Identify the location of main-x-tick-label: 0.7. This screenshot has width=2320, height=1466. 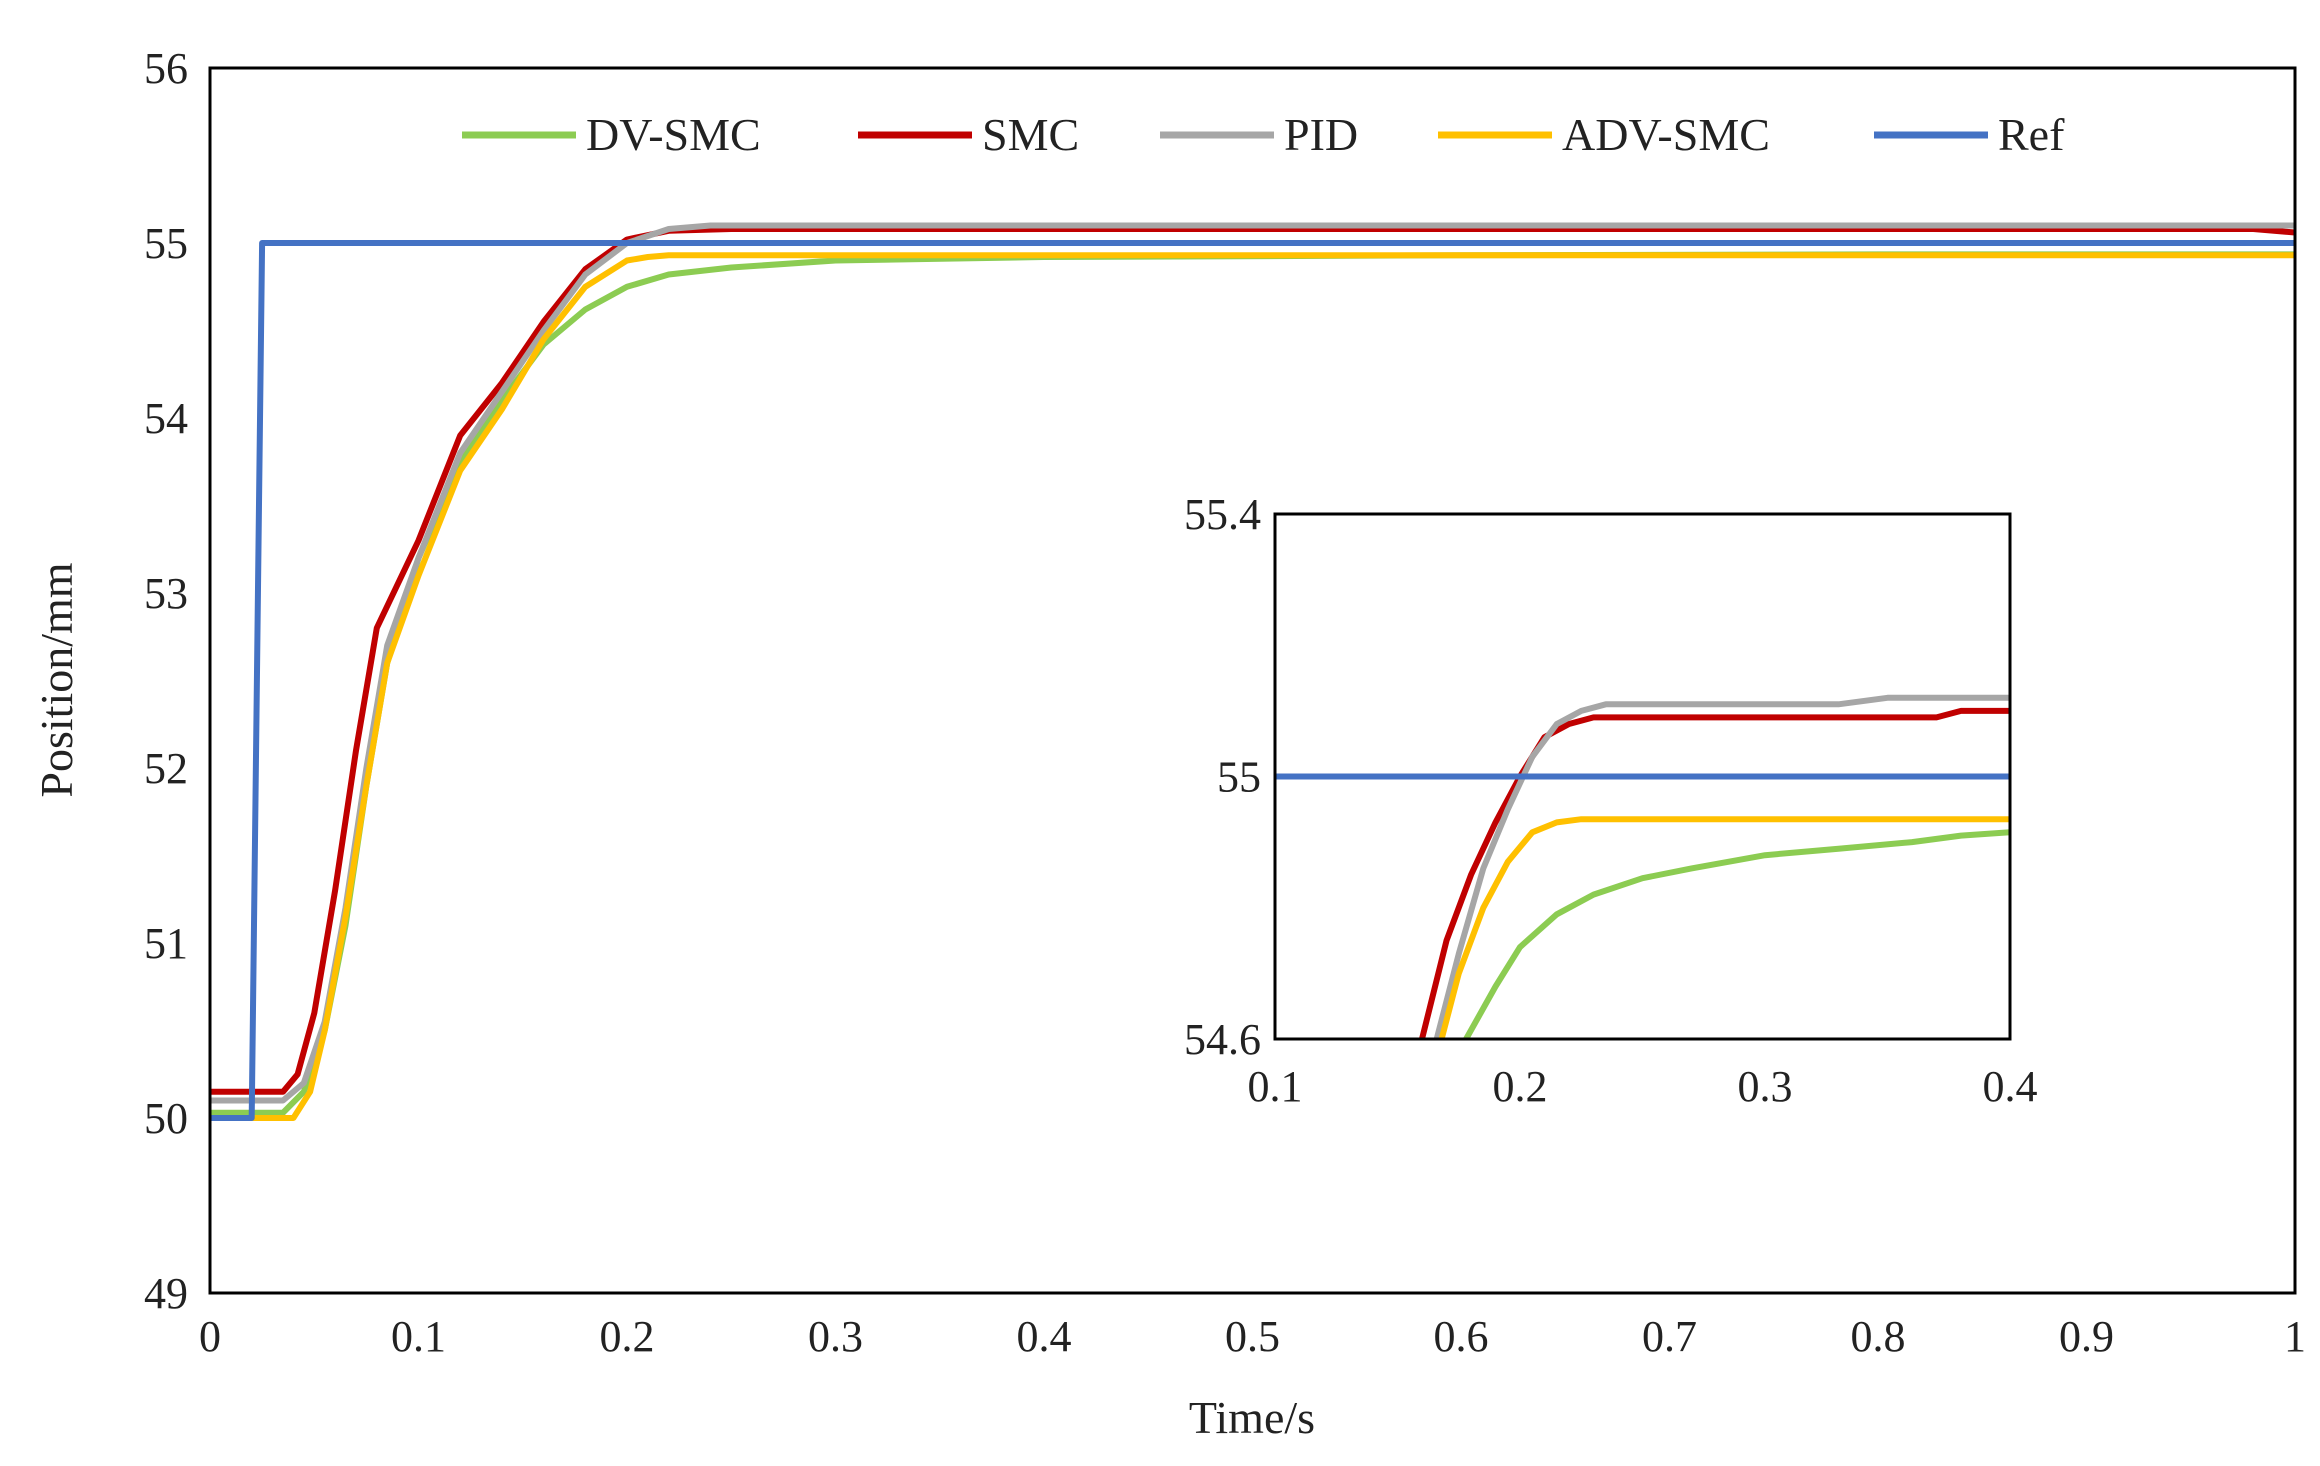
(1669, 1336).